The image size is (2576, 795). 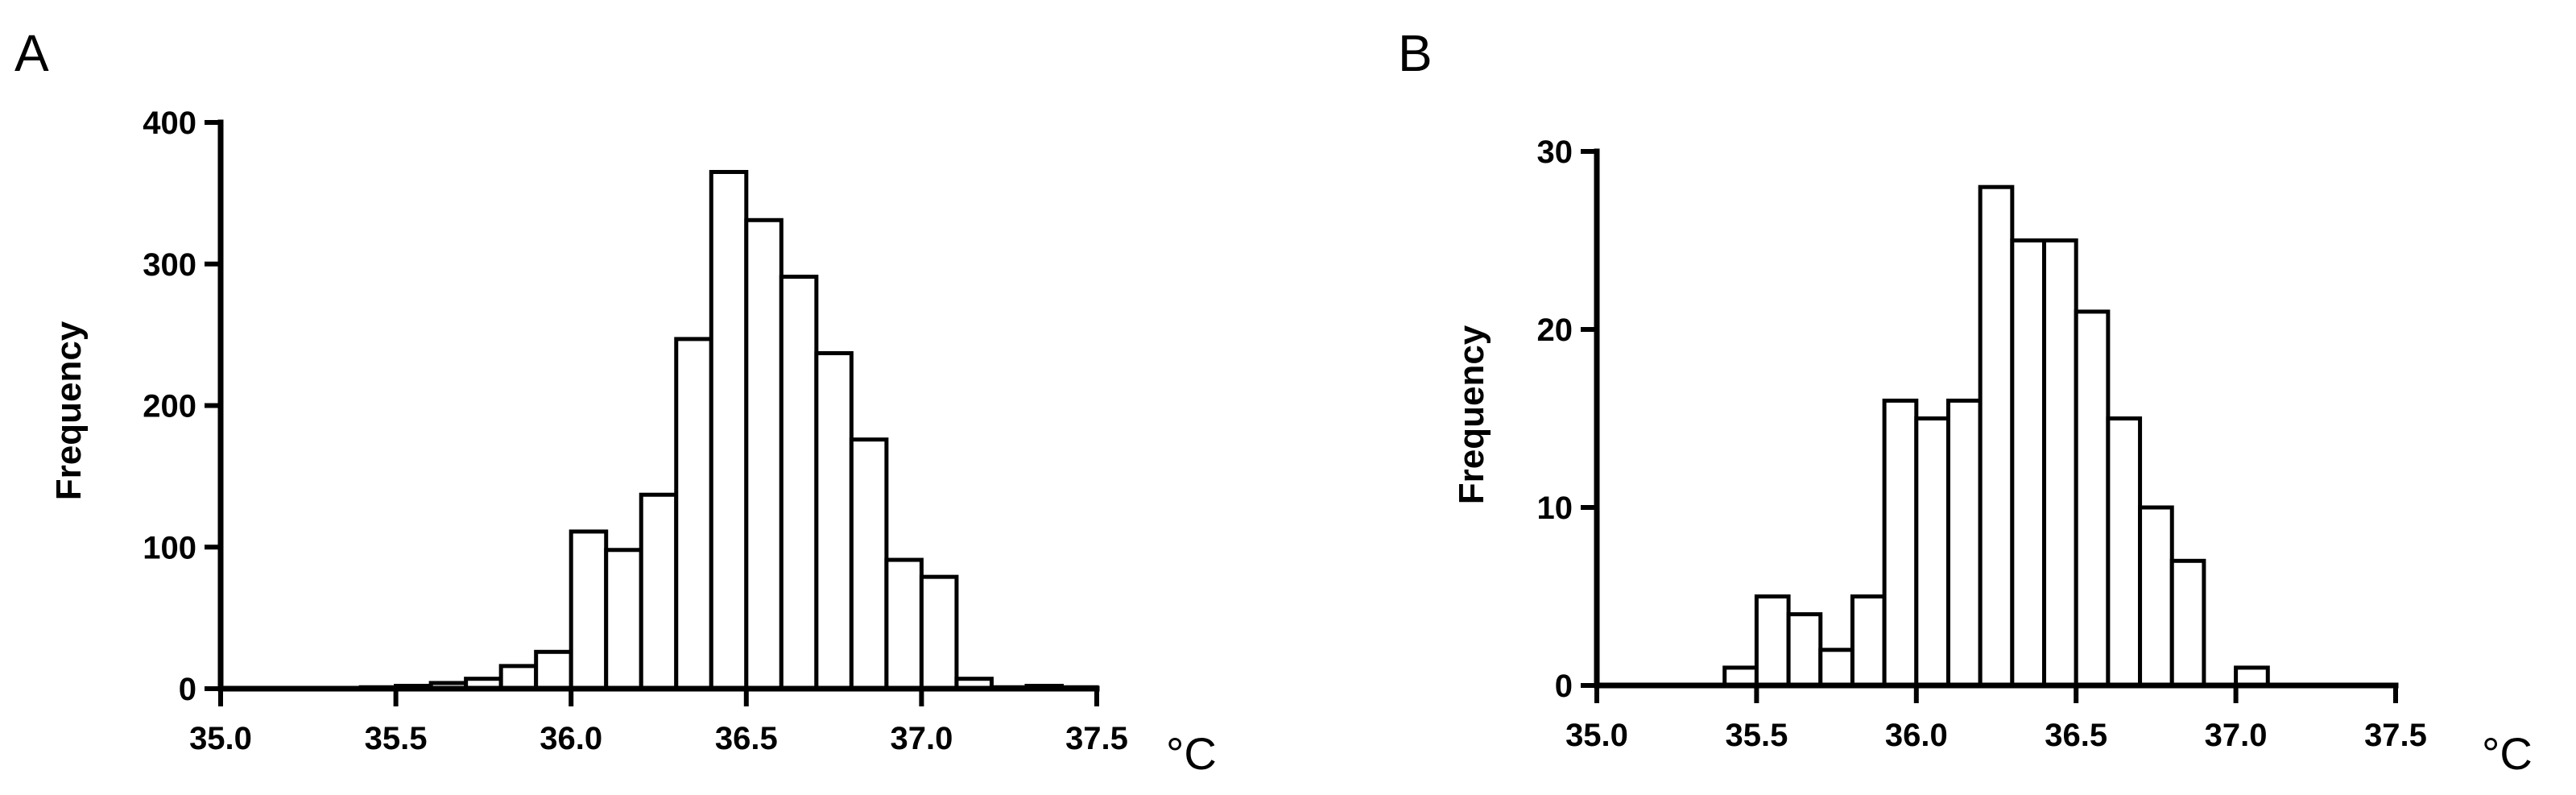 I want to click on panel-label: B, so click(x=1416, y=53).